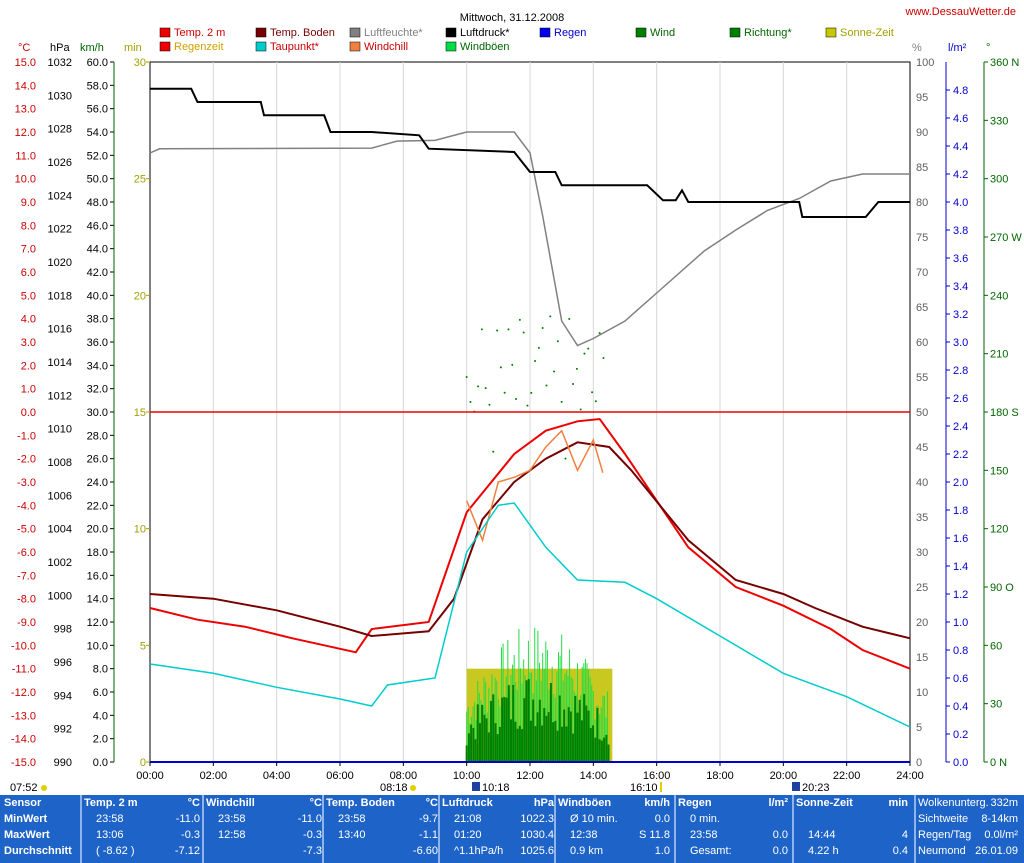  Describe the element at coordinates (922, 658) in the screenshot. I see `humidity-tick: 15` at that location.